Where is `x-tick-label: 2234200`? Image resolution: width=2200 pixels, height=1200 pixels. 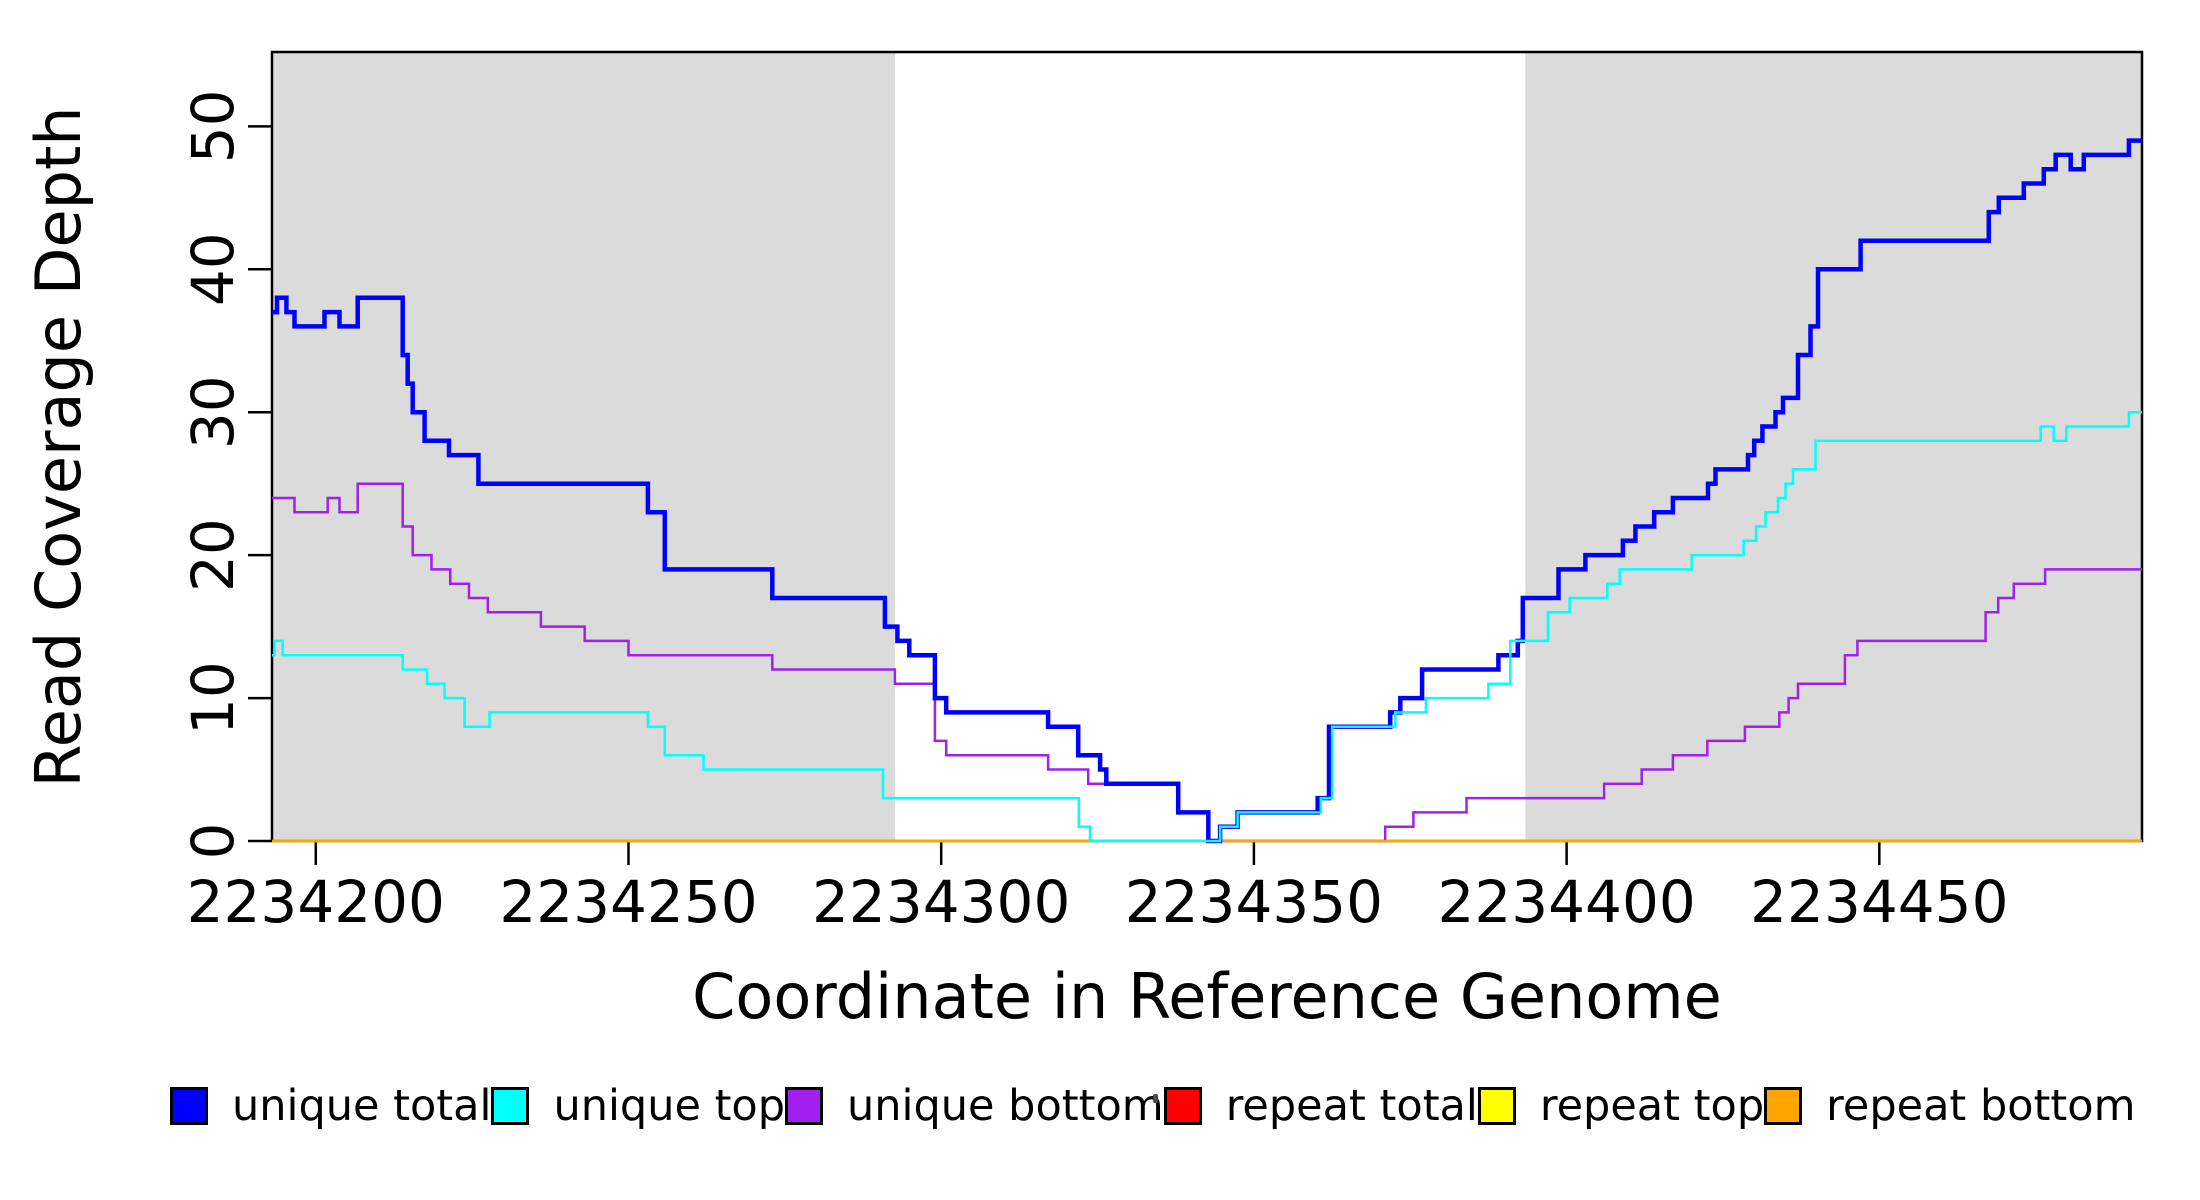
x-tick-label: 2234200 is located at coordinates (316, 902).